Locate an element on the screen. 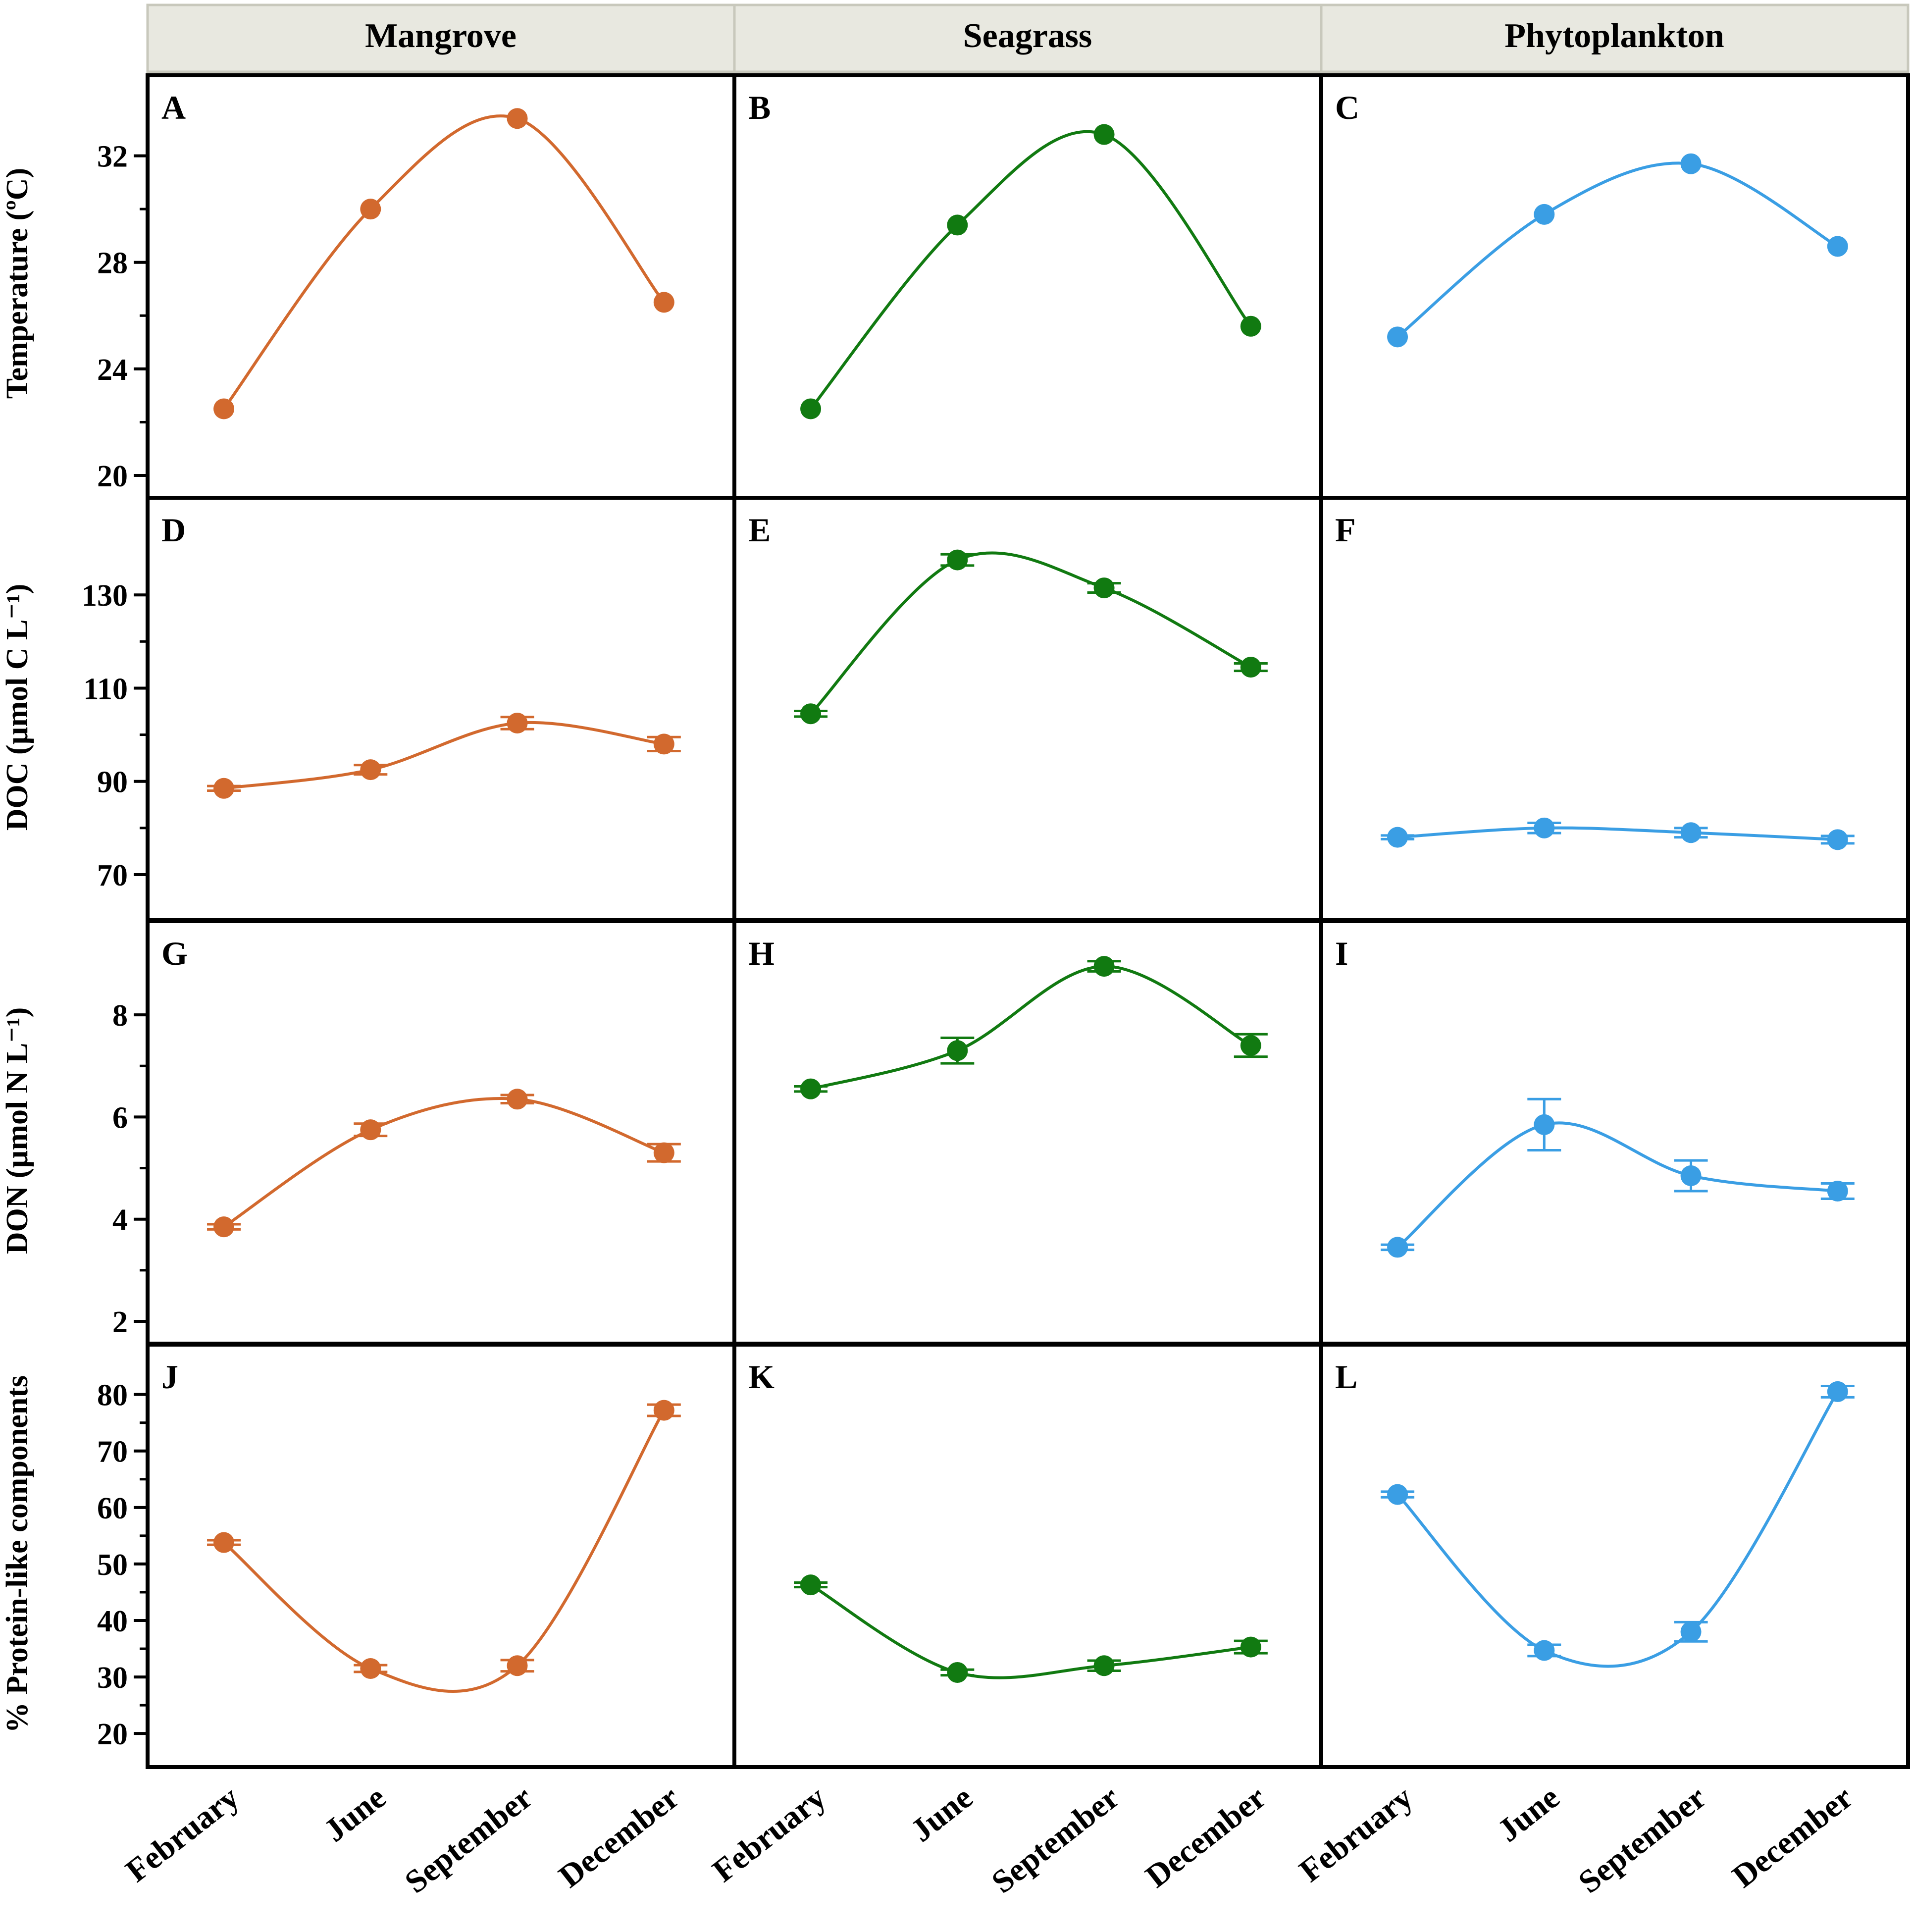 This screenshot has height=1932, width=1913. y-tick-label: 110 is located at coordinates (105, 689).